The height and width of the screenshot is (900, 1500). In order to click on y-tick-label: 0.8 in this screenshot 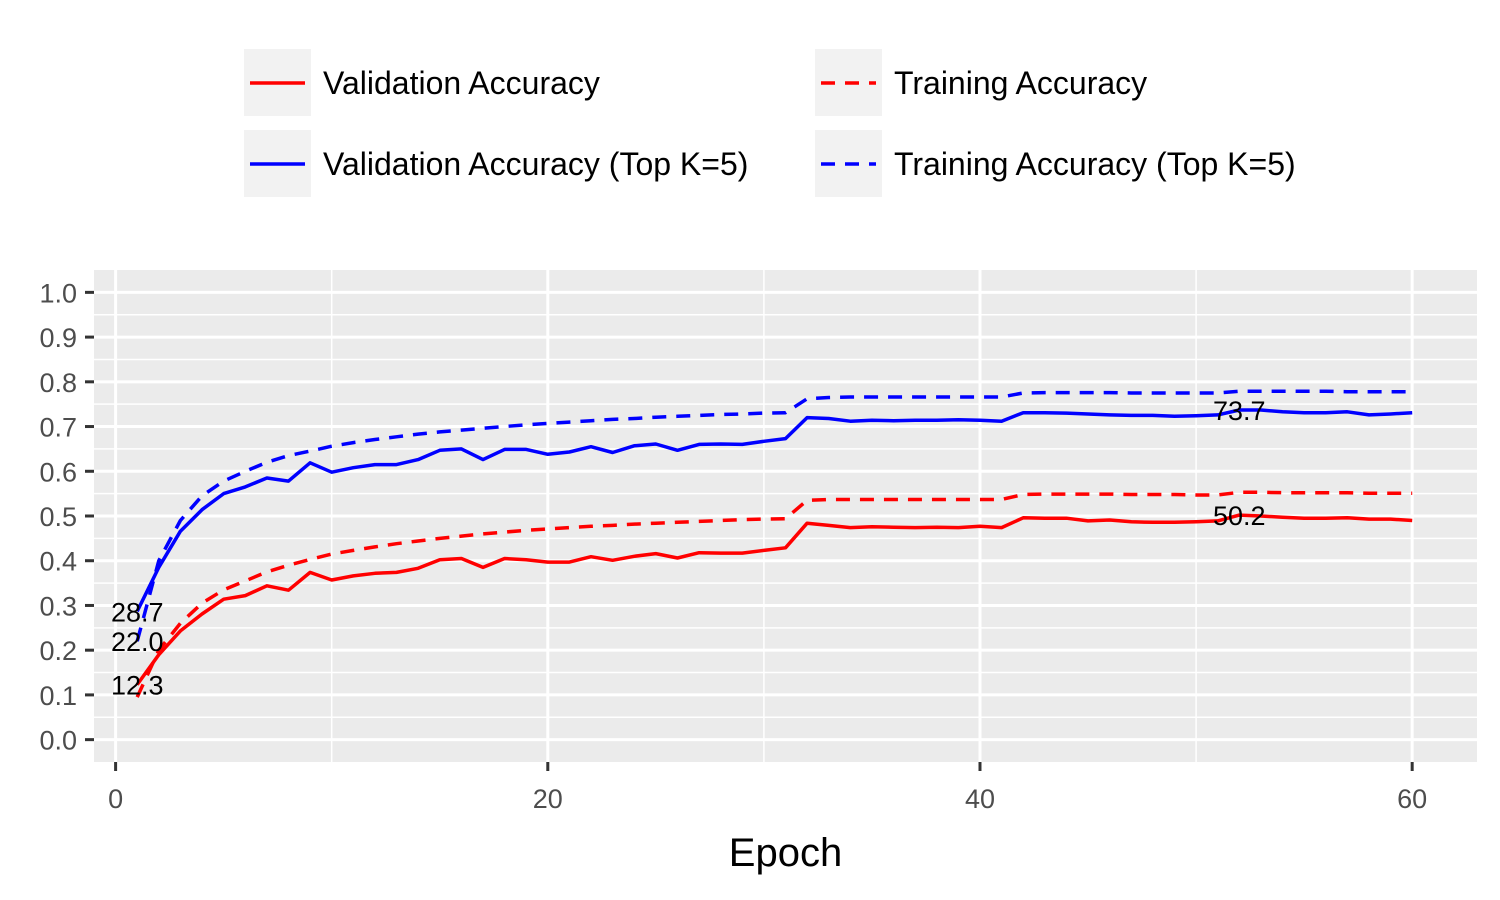, I will do `click(58, 383)`.